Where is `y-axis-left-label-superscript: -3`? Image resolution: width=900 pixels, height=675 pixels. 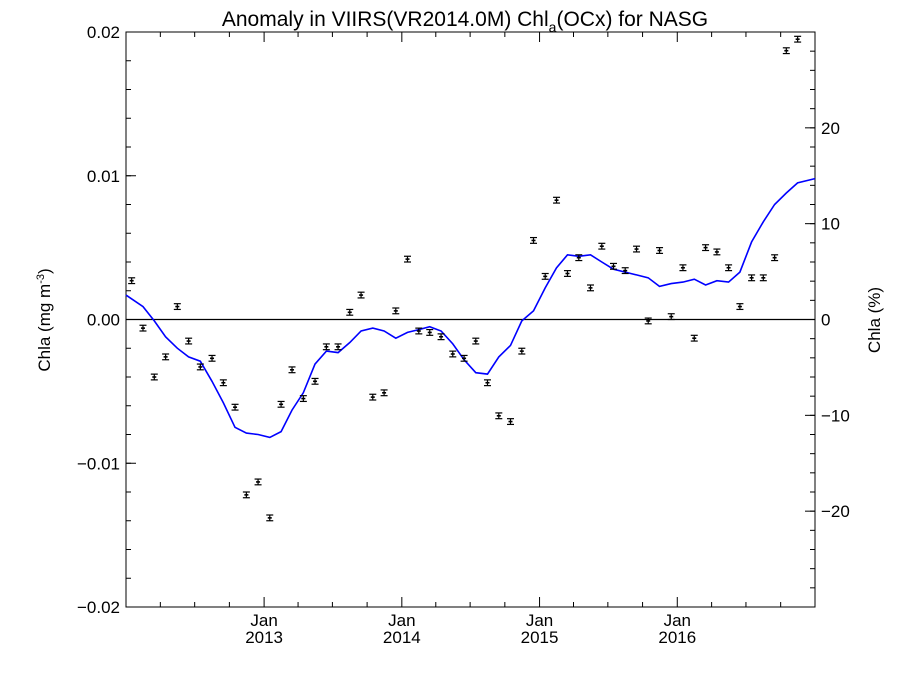
y-axis-left-label-superscript: -3 is located at coordinates (41, 279).